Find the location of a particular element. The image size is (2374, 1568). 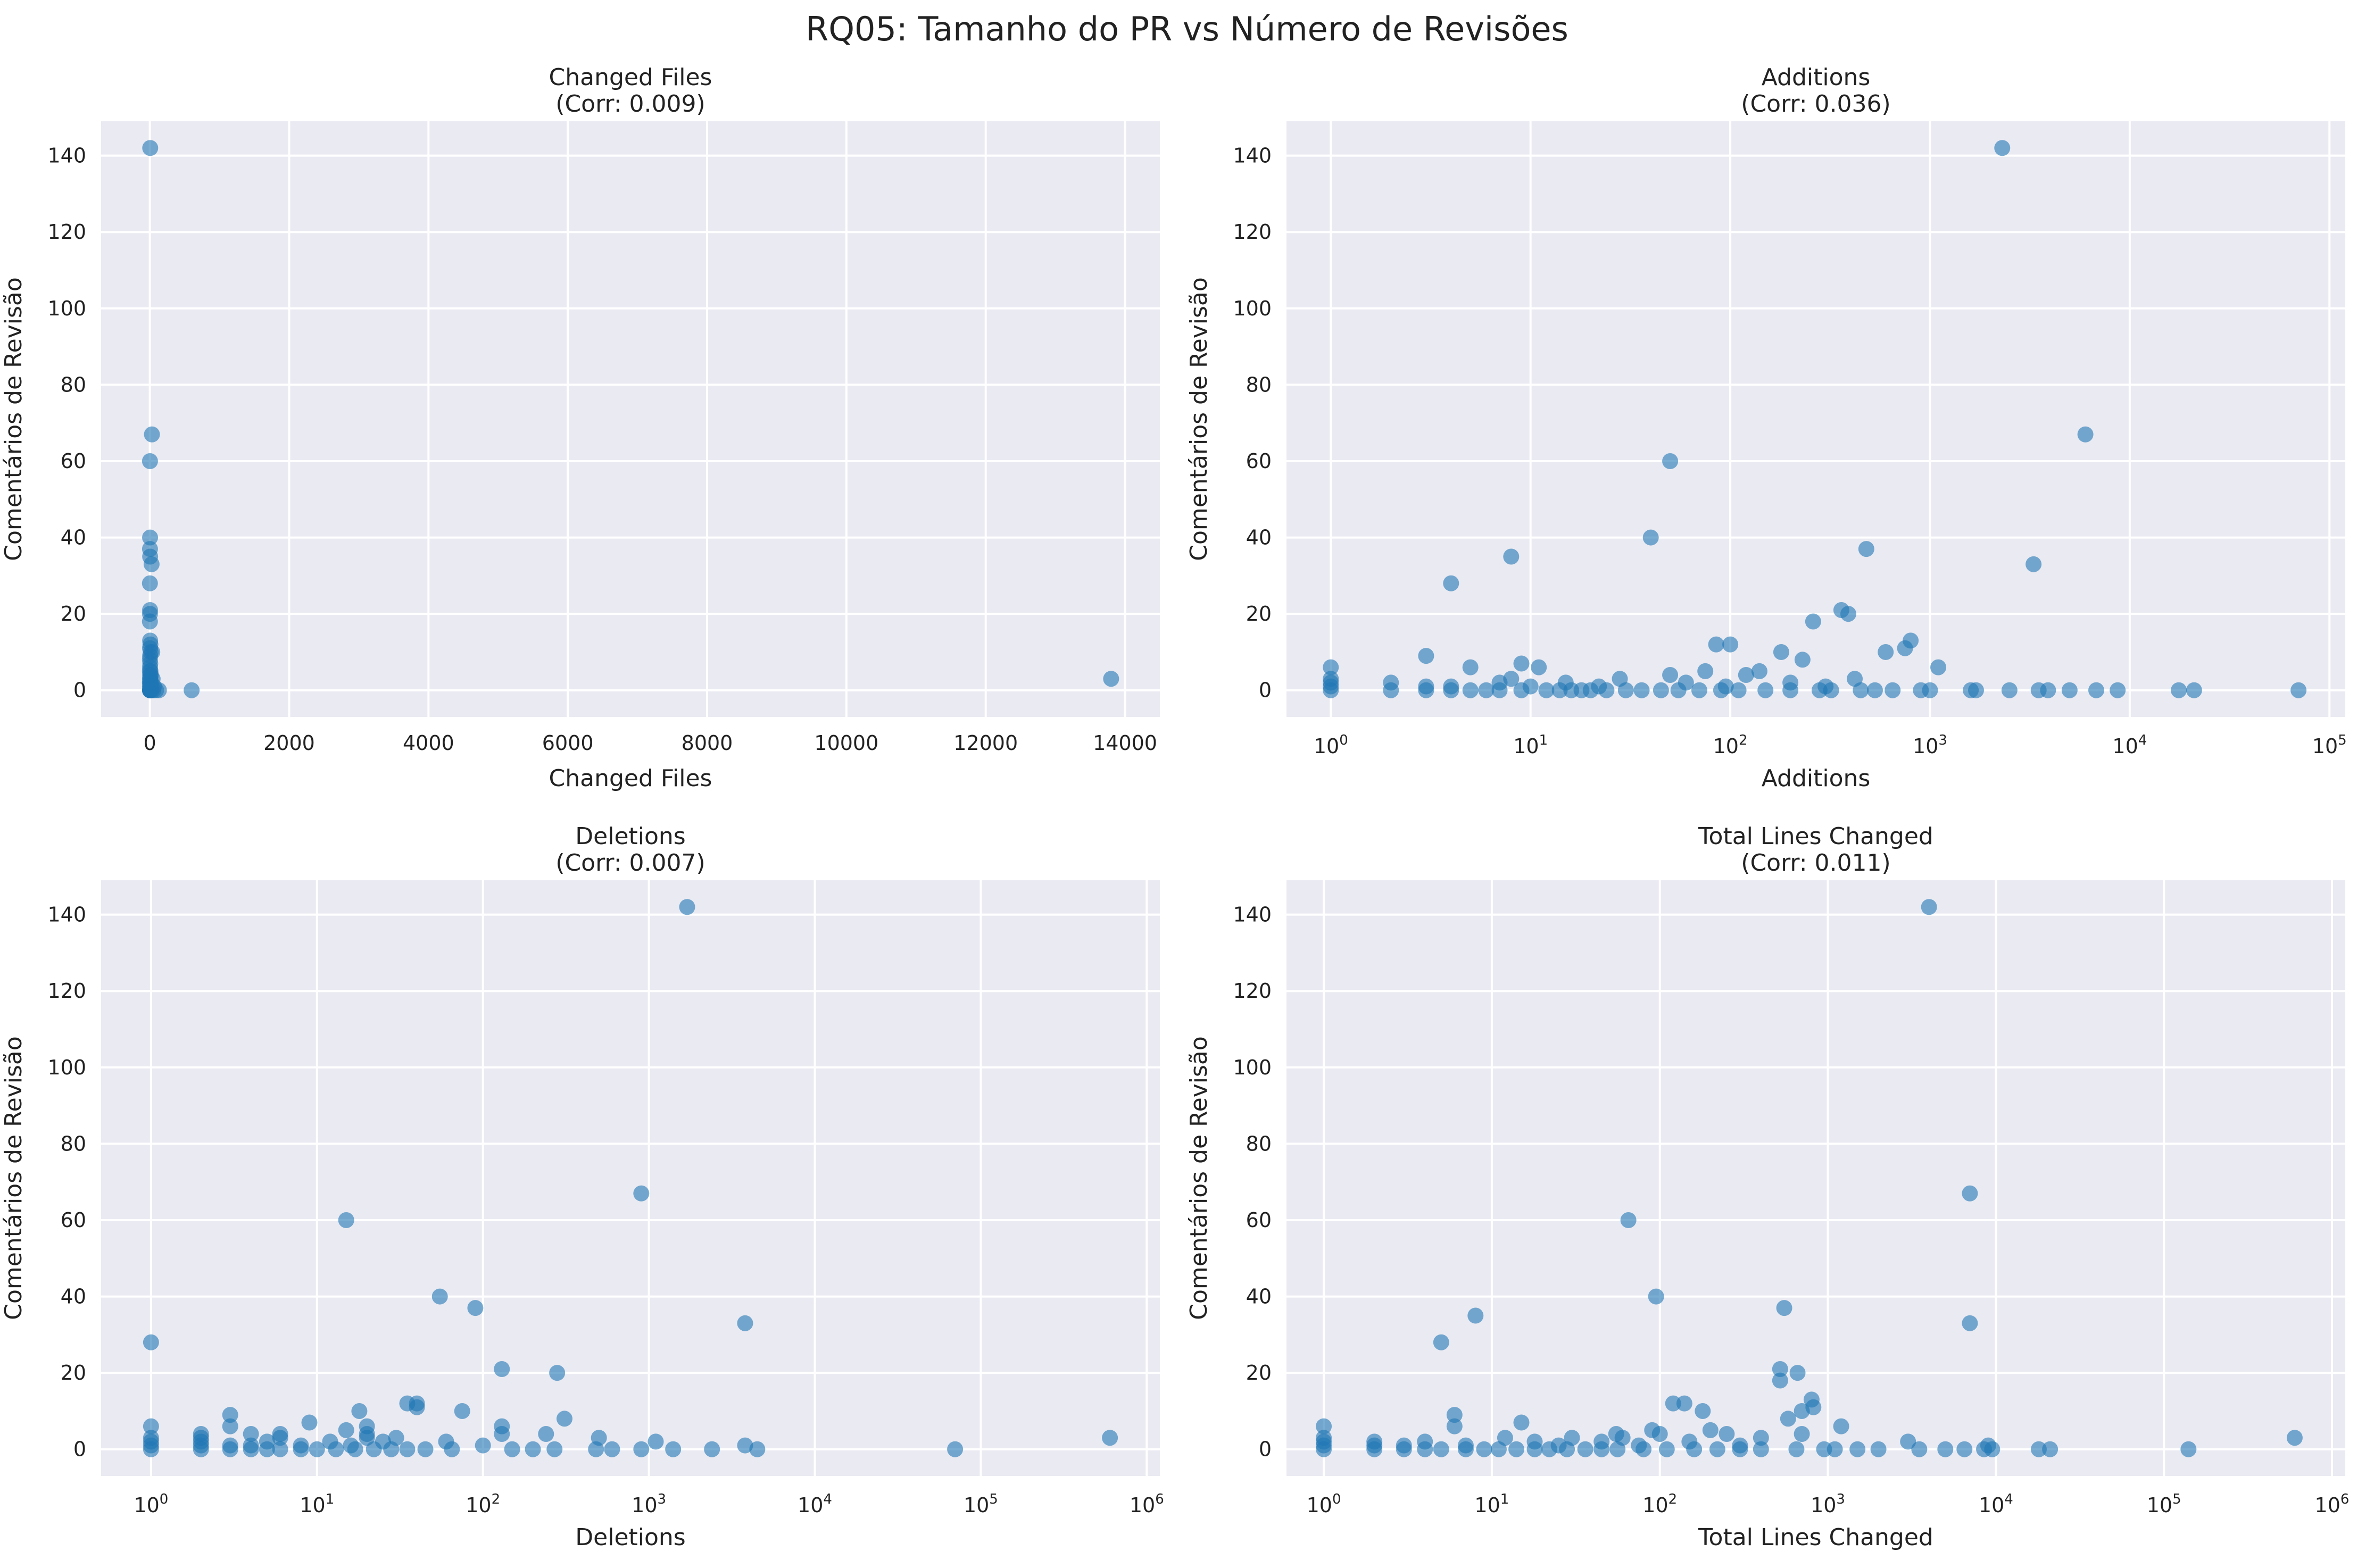

x-tick-label: 10⁵ is located at coordinates (2329, 745).